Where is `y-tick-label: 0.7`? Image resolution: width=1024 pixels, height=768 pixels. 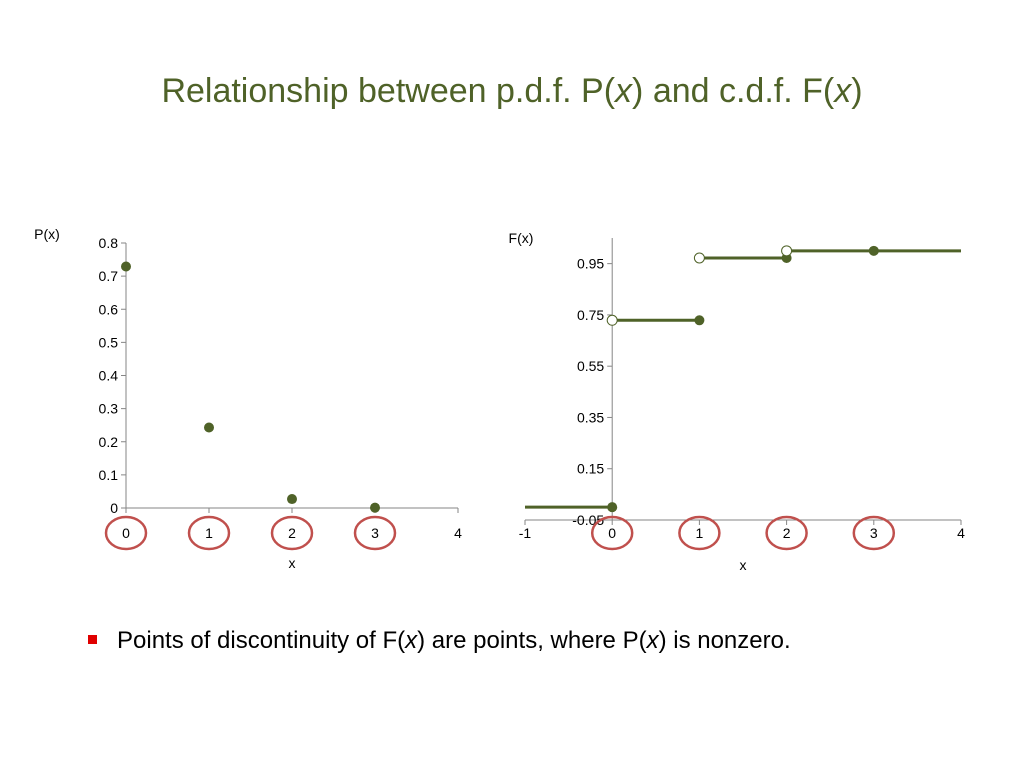 y-tick-label: 0.7 is located at coordinates (109, 276).